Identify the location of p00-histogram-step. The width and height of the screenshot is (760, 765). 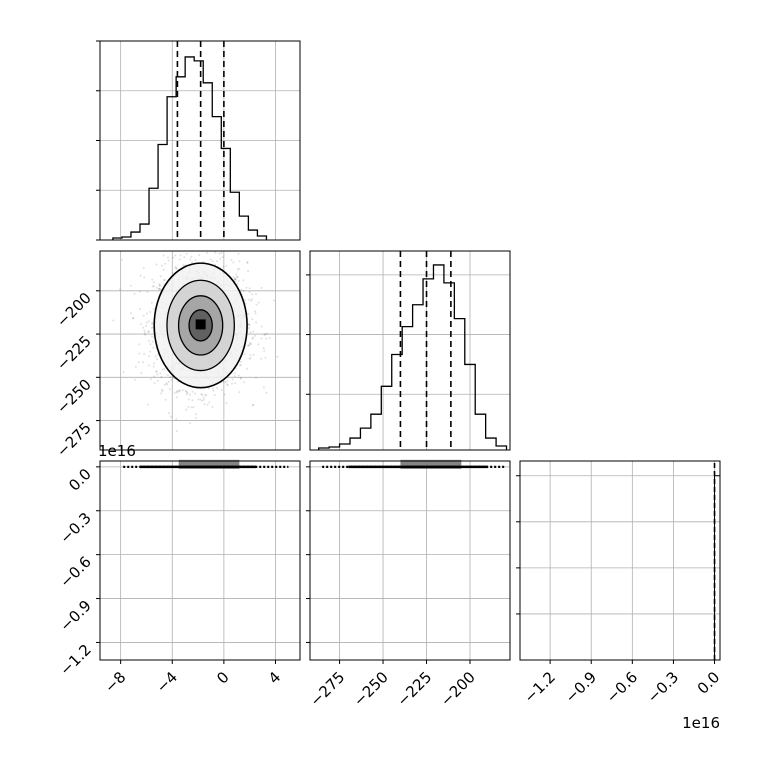
(190, 148).